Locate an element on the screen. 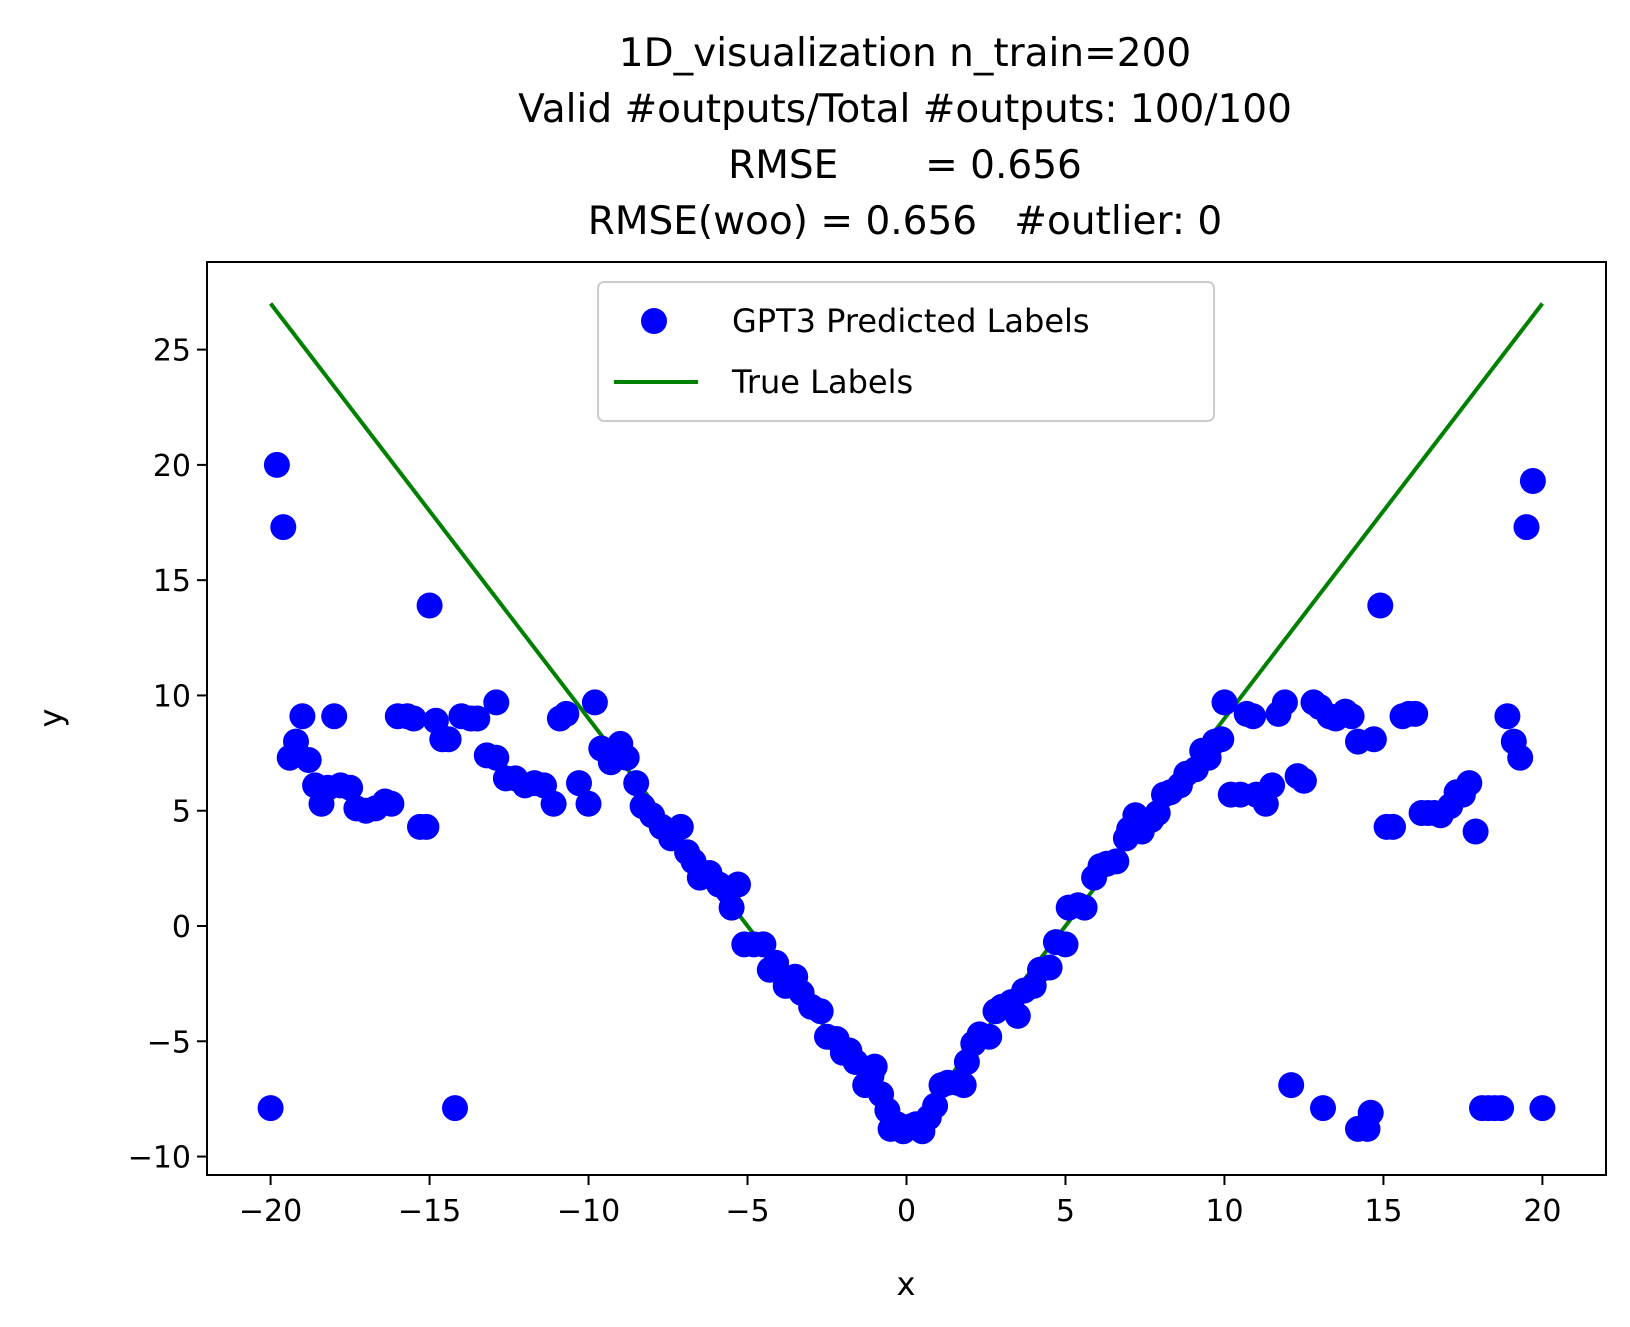 The height and width of the screenshot is (1327, 1630). legend-box is located at coordinates (906, 351).